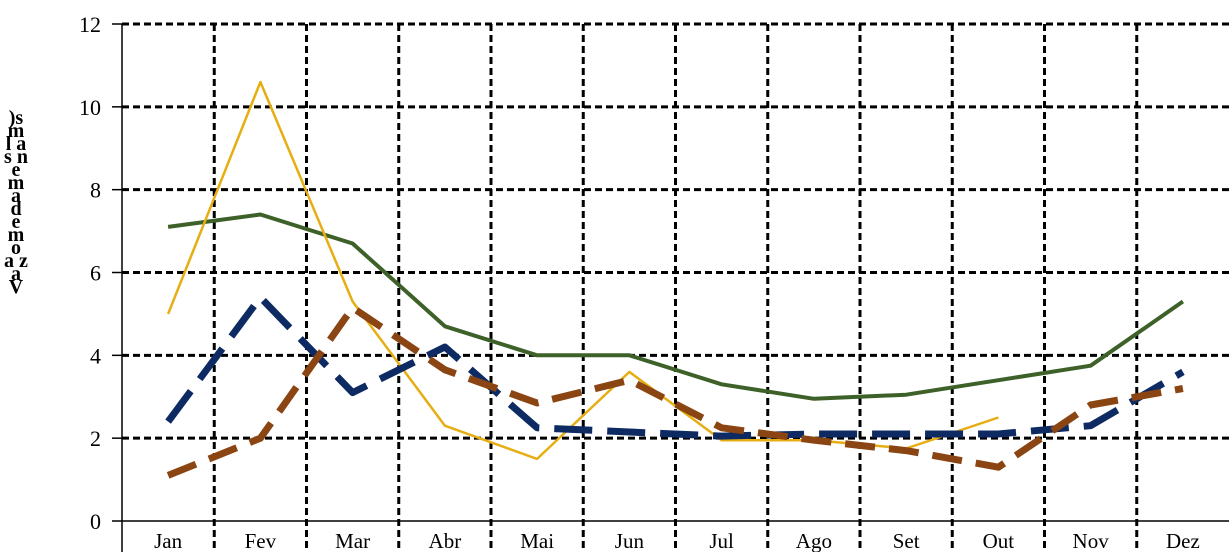 The image size is (1229, 552). Describe the element at coordinates (95, 355) in the screenshot. I see `y-tick-label: 4` at that location.